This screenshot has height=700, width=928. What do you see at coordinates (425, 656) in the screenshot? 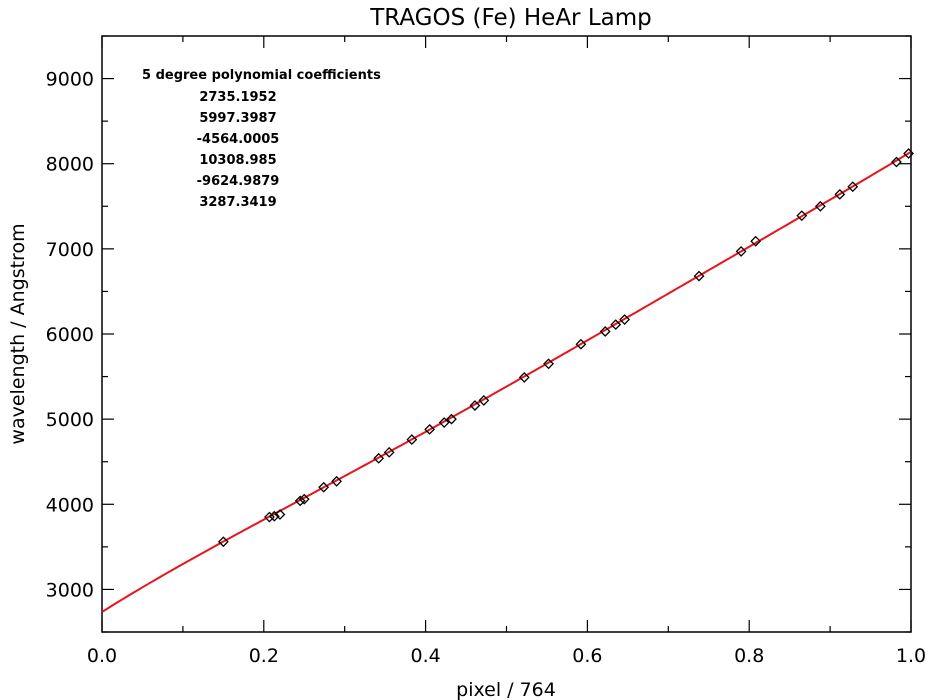
I see `x-tick-label: 0.4` at bounding box center [425, 656].